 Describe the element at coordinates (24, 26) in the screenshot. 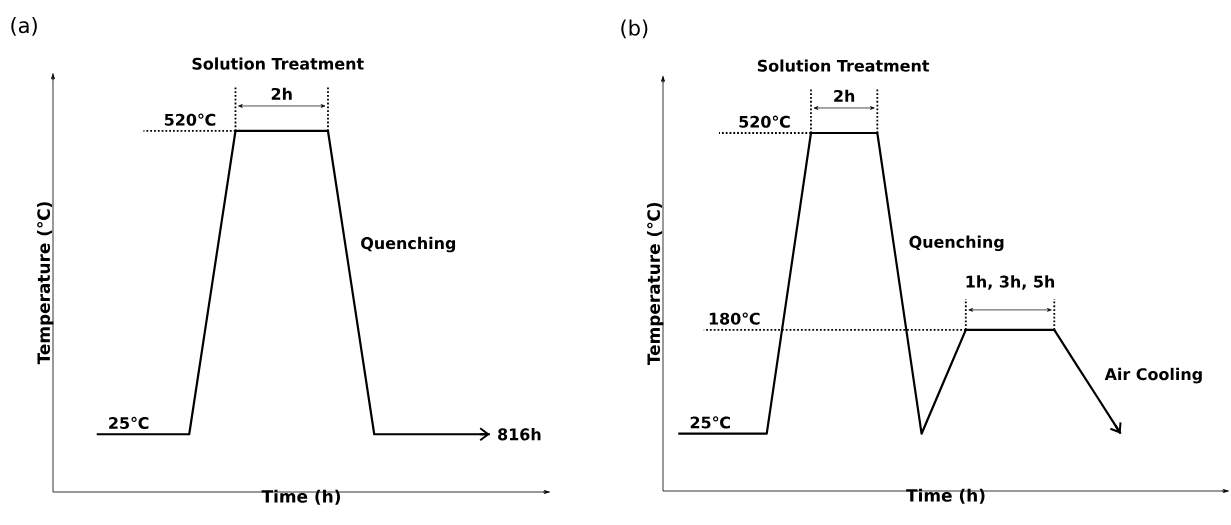

I see `chart-title: (a)` at that location.